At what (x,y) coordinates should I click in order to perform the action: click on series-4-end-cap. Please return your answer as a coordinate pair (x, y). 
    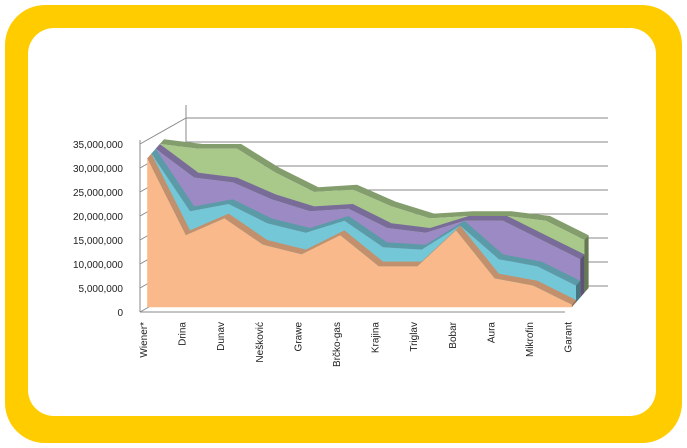
    Looking at the image, I should click on (586, 264).